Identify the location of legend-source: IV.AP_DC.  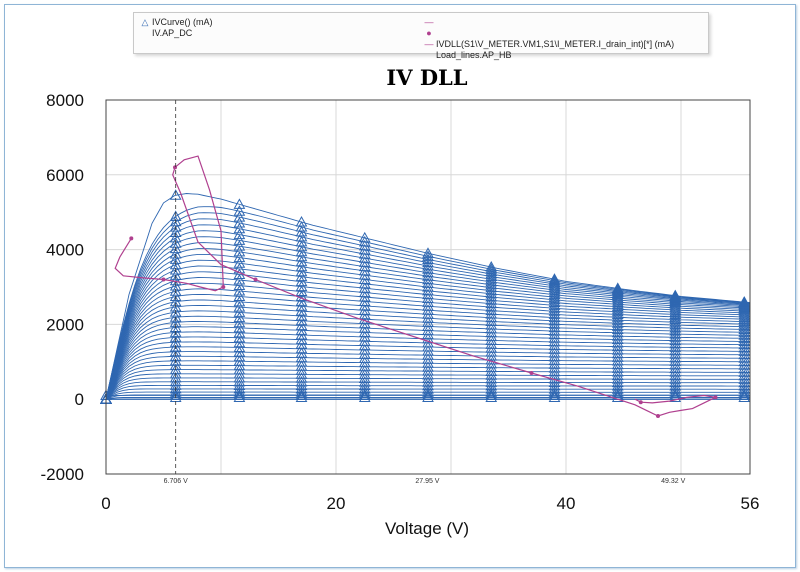
(172, 33).